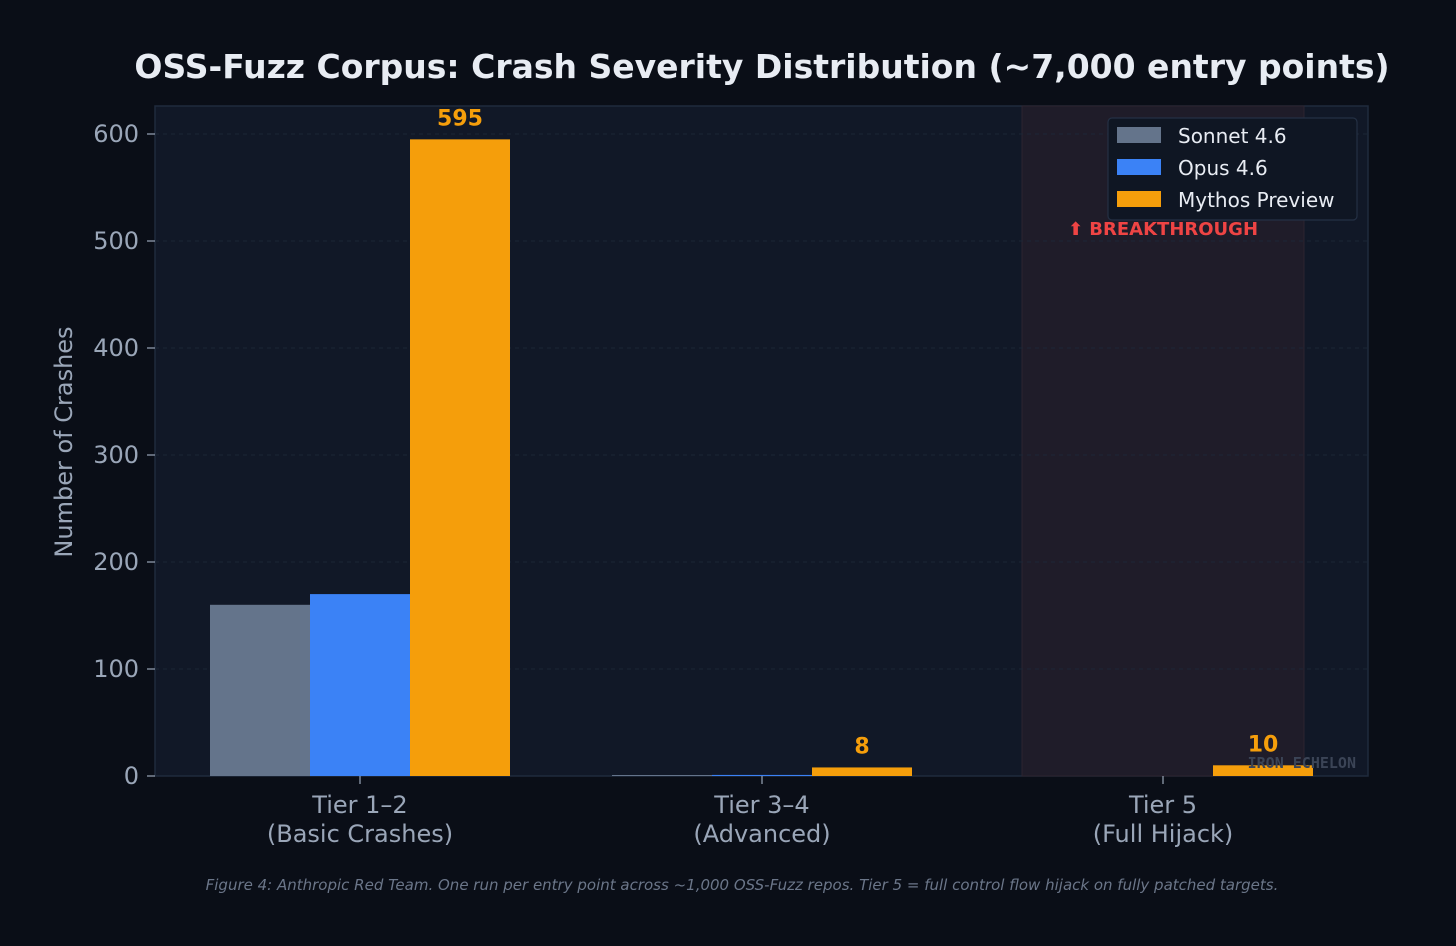 The width and height of the screenshot is (1456, 946). Describe the element at coordinates (360, 834) in the screenshot. I see `x-tick-sublabel: (Basic Crashes)` at that location.